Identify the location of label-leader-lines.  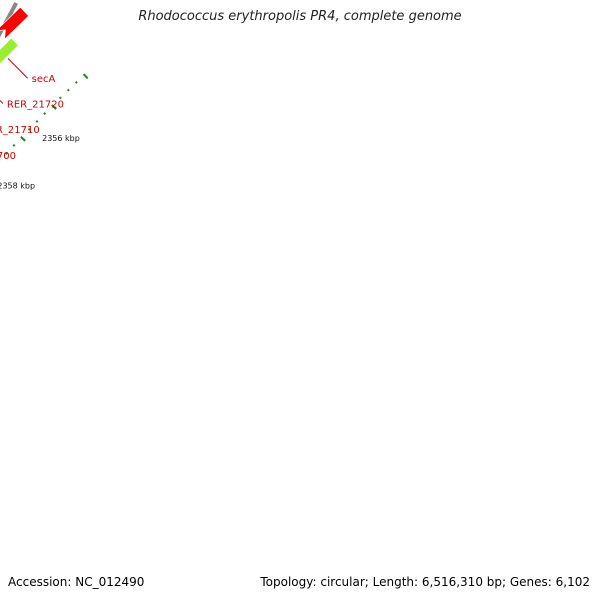
(14, 81).